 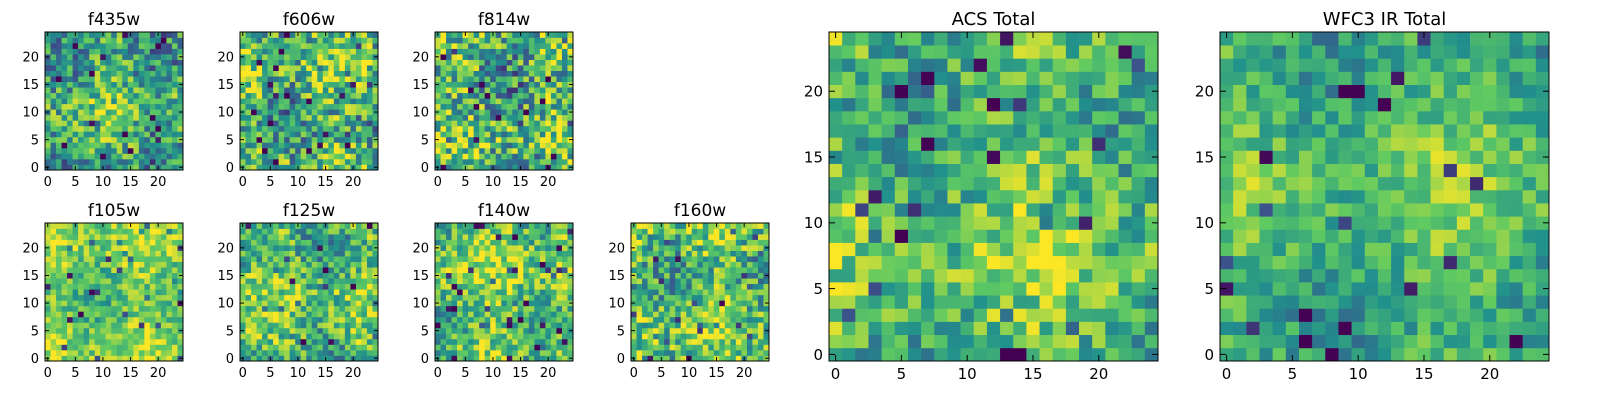 What do you see at coordinates (114, 292) in the screenshot?
I see `axes-frame-f105w` at bounding box center [114, 292].